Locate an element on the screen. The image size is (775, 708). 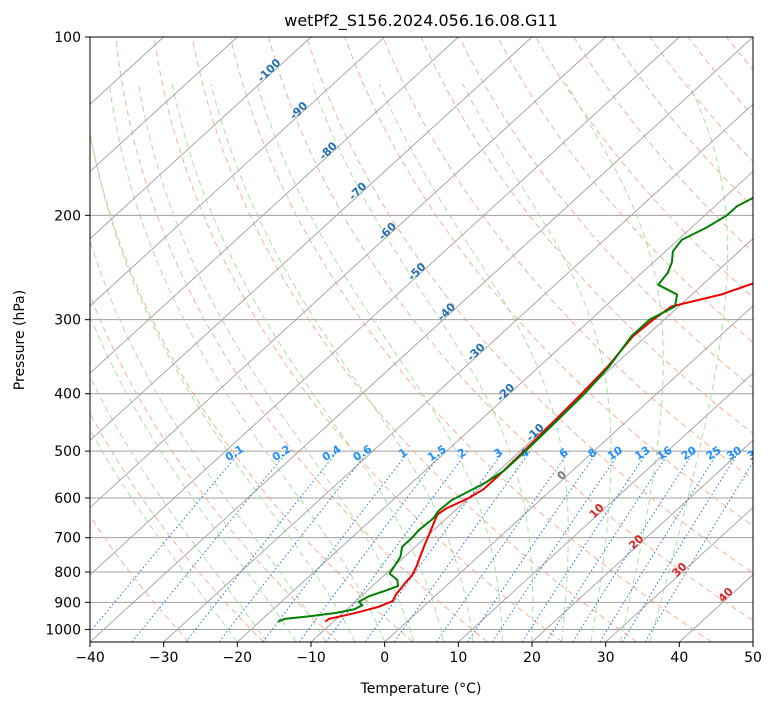
x-tick-label: −40 is located at coordinates (90, 658).